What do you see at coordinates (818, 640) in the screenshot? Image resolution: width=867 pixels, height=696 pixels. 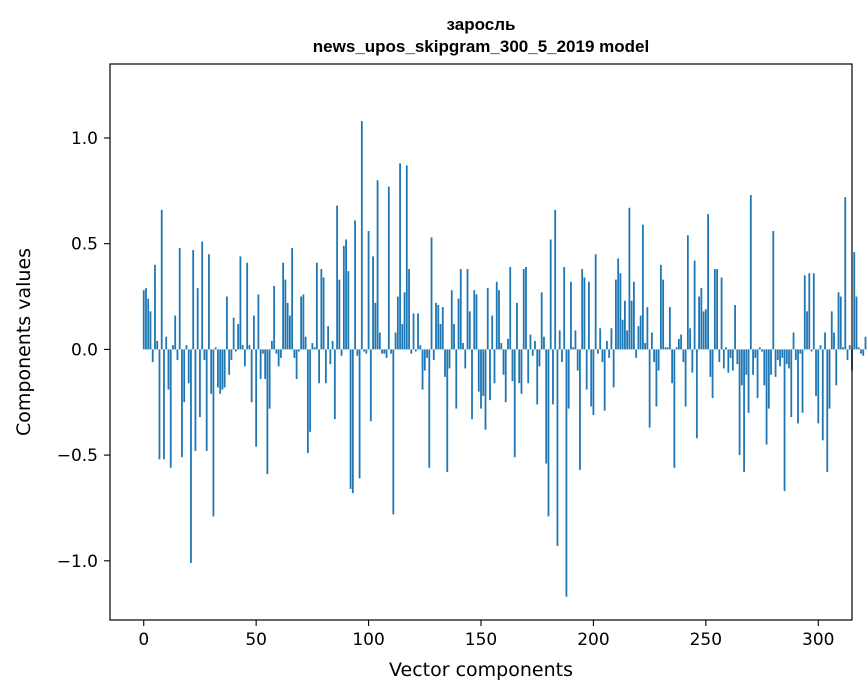 I see `x-tick-label: 300` at bounding box center [818, 640].